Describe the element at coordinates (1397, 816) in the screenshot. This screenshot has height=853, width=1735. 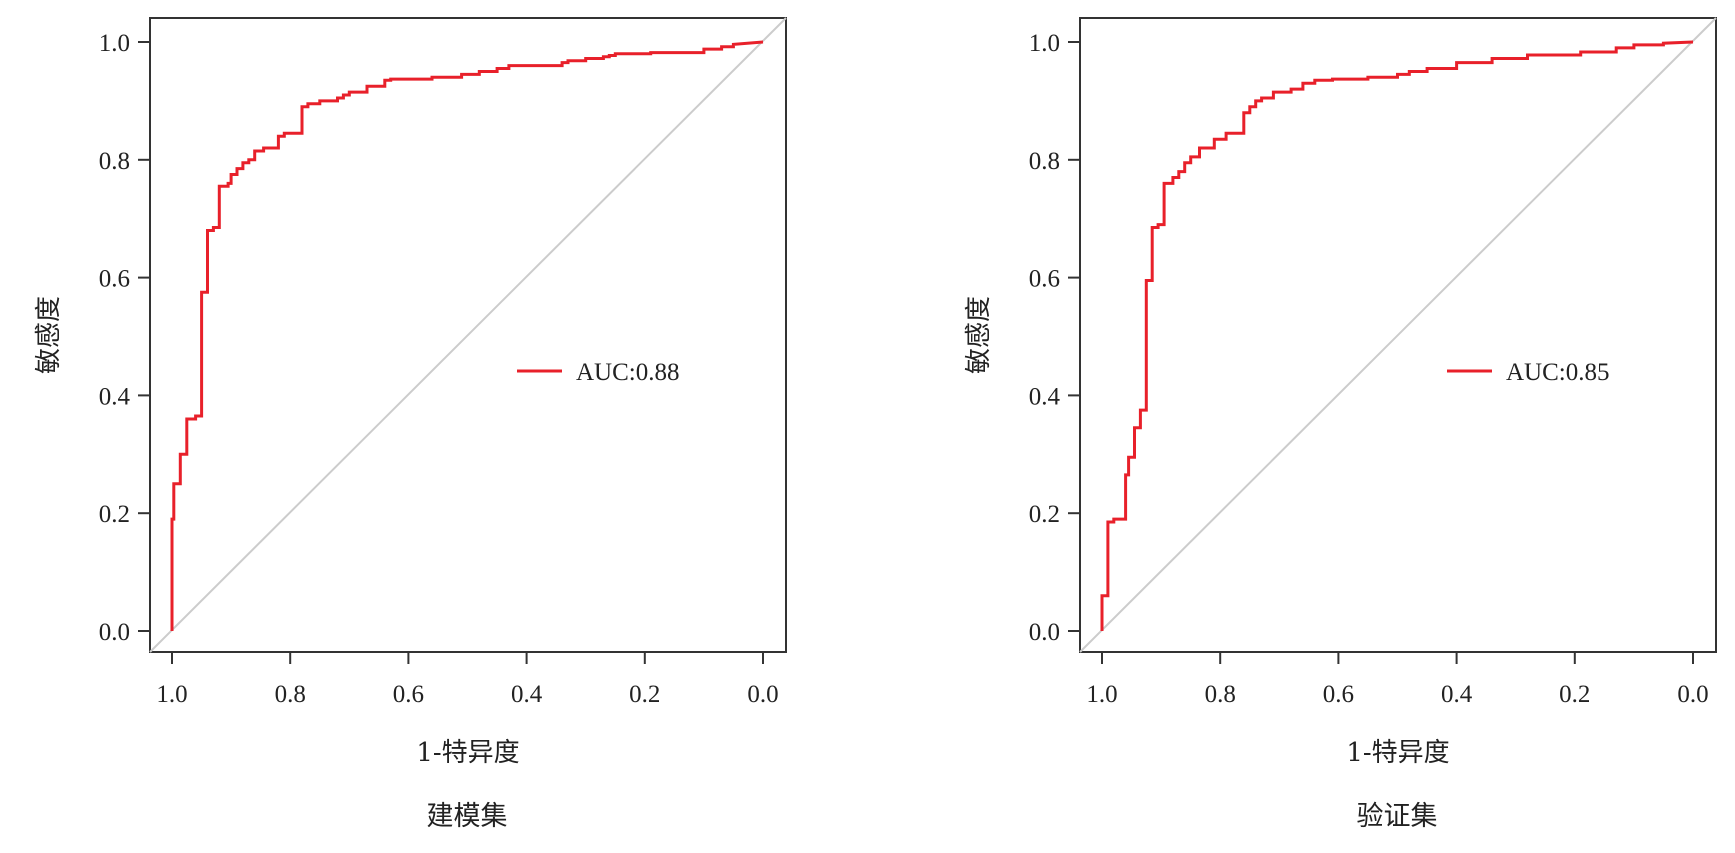
I see `chart-caption: 验证集` at that location.